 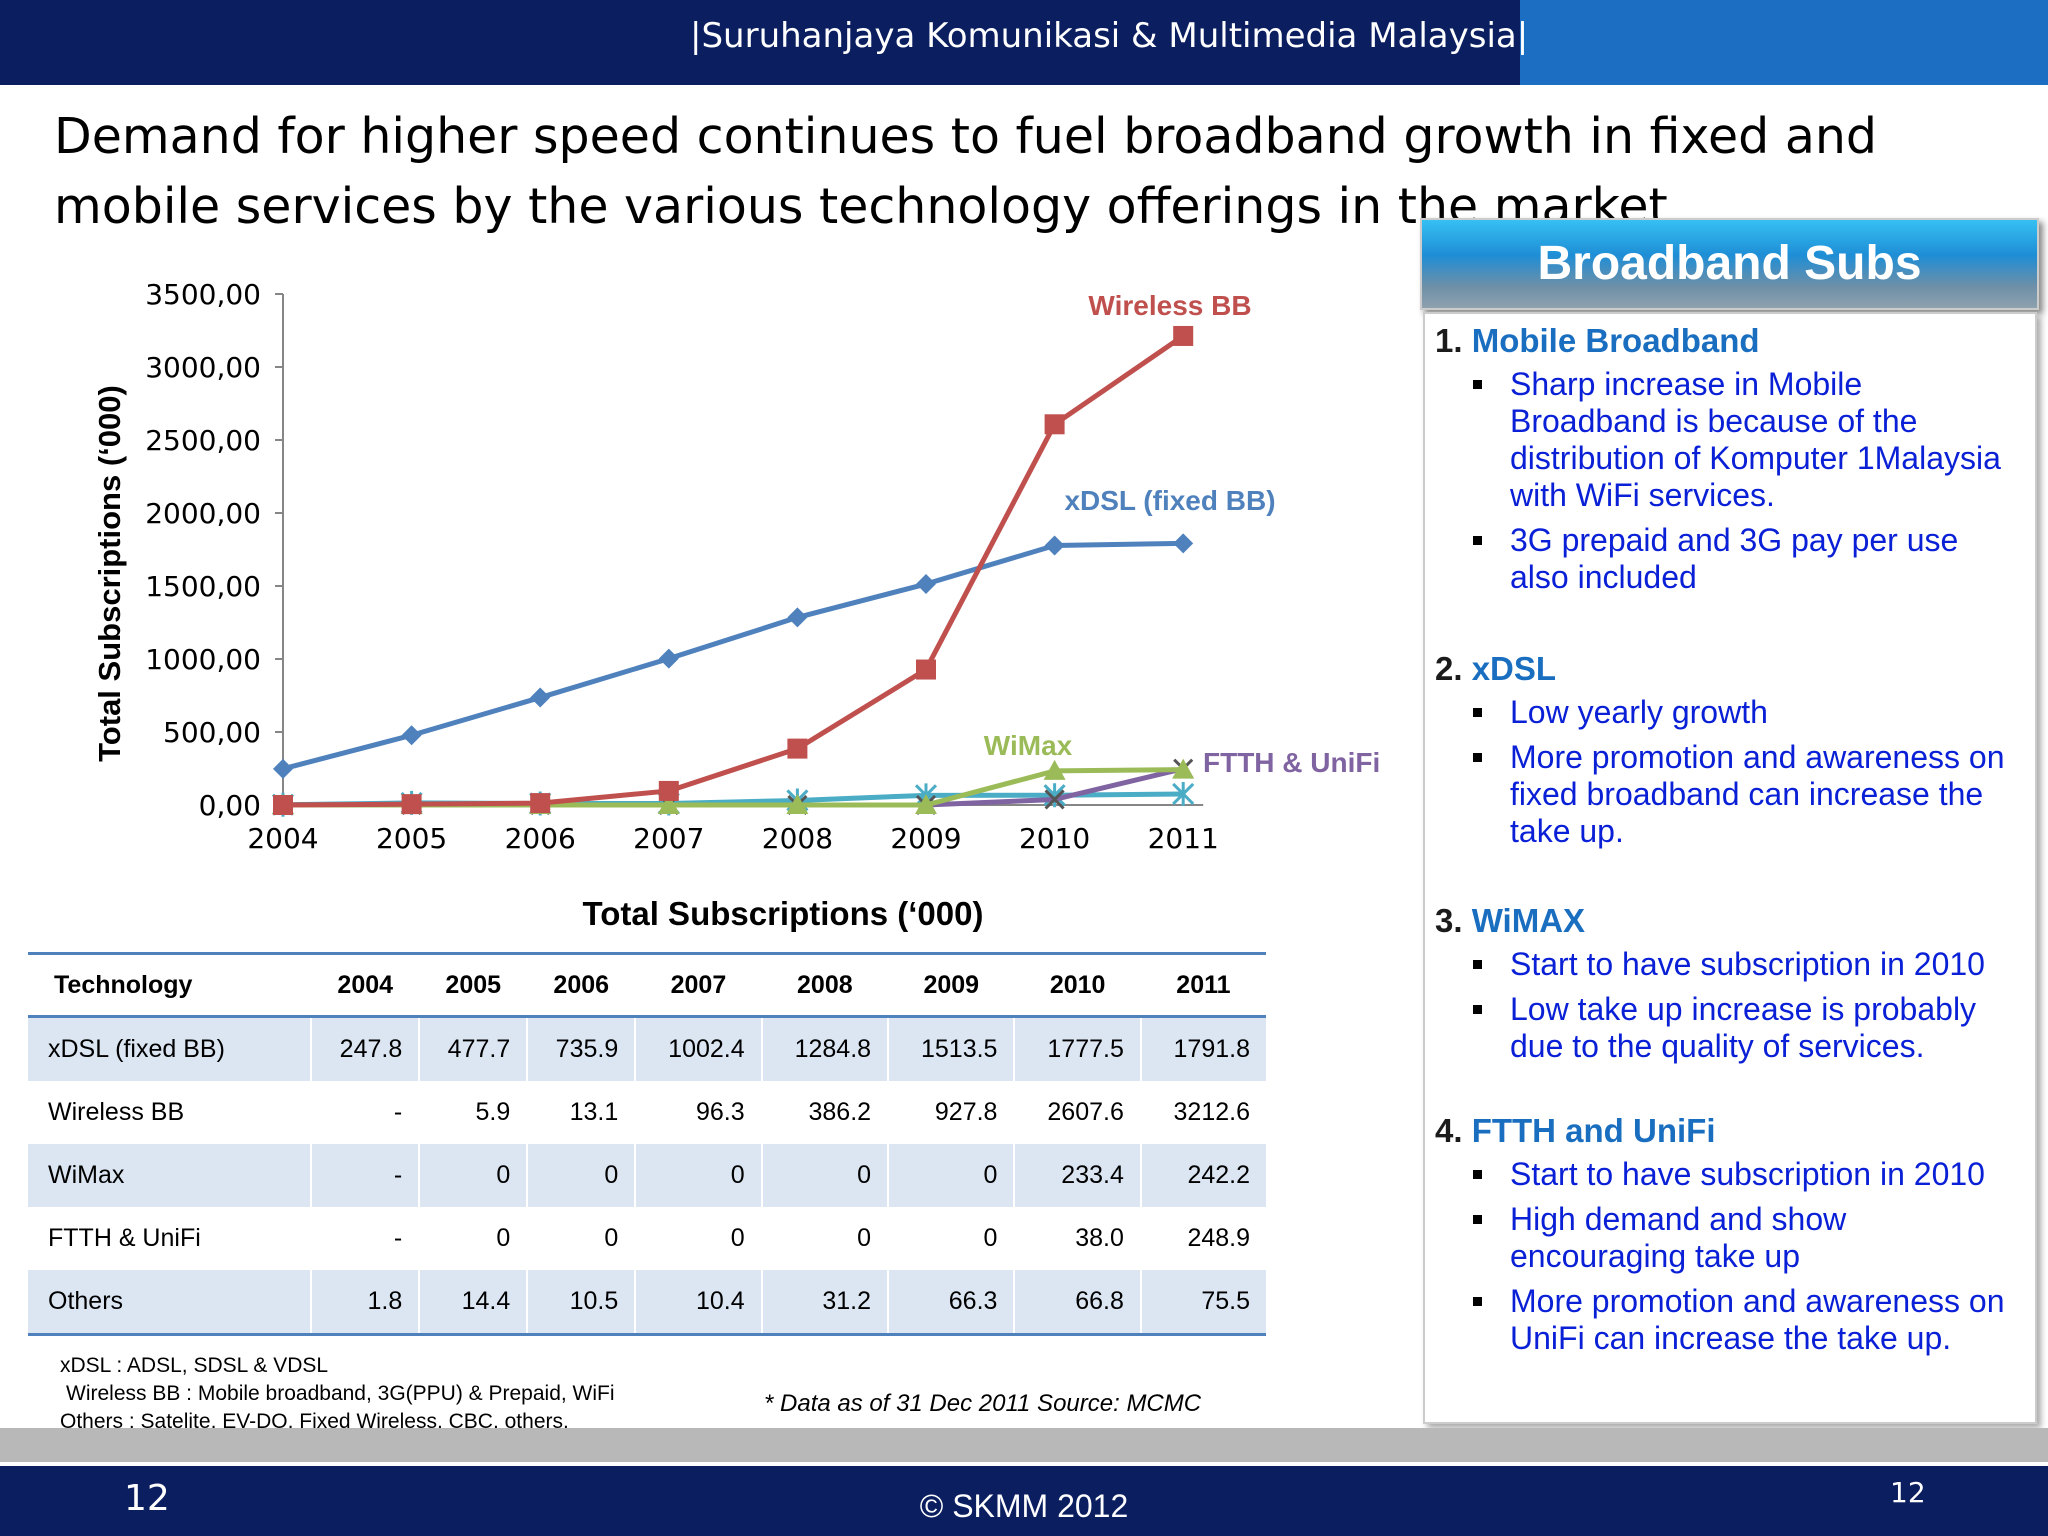 I want to click on column-header: 2009, so click(x=951, y=985).